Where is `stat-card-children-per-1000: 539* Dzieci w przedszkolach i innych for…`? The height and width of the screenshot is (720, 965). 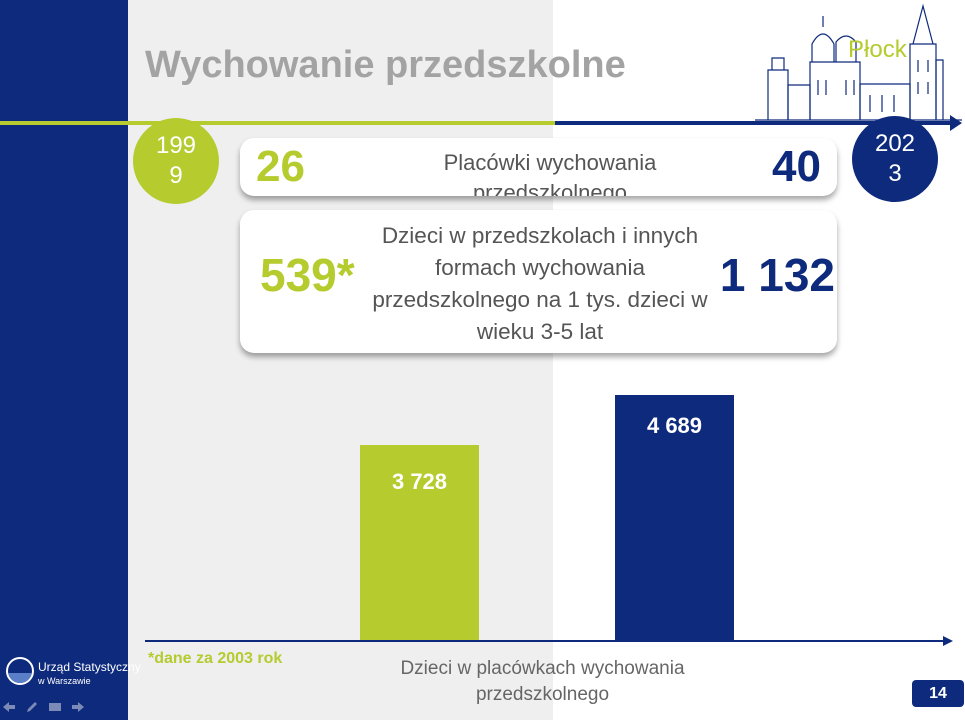
stat-card-children-per-1000: 539* Dzieci w przedszkolach i innych for… is located at coordinates (538, 281).